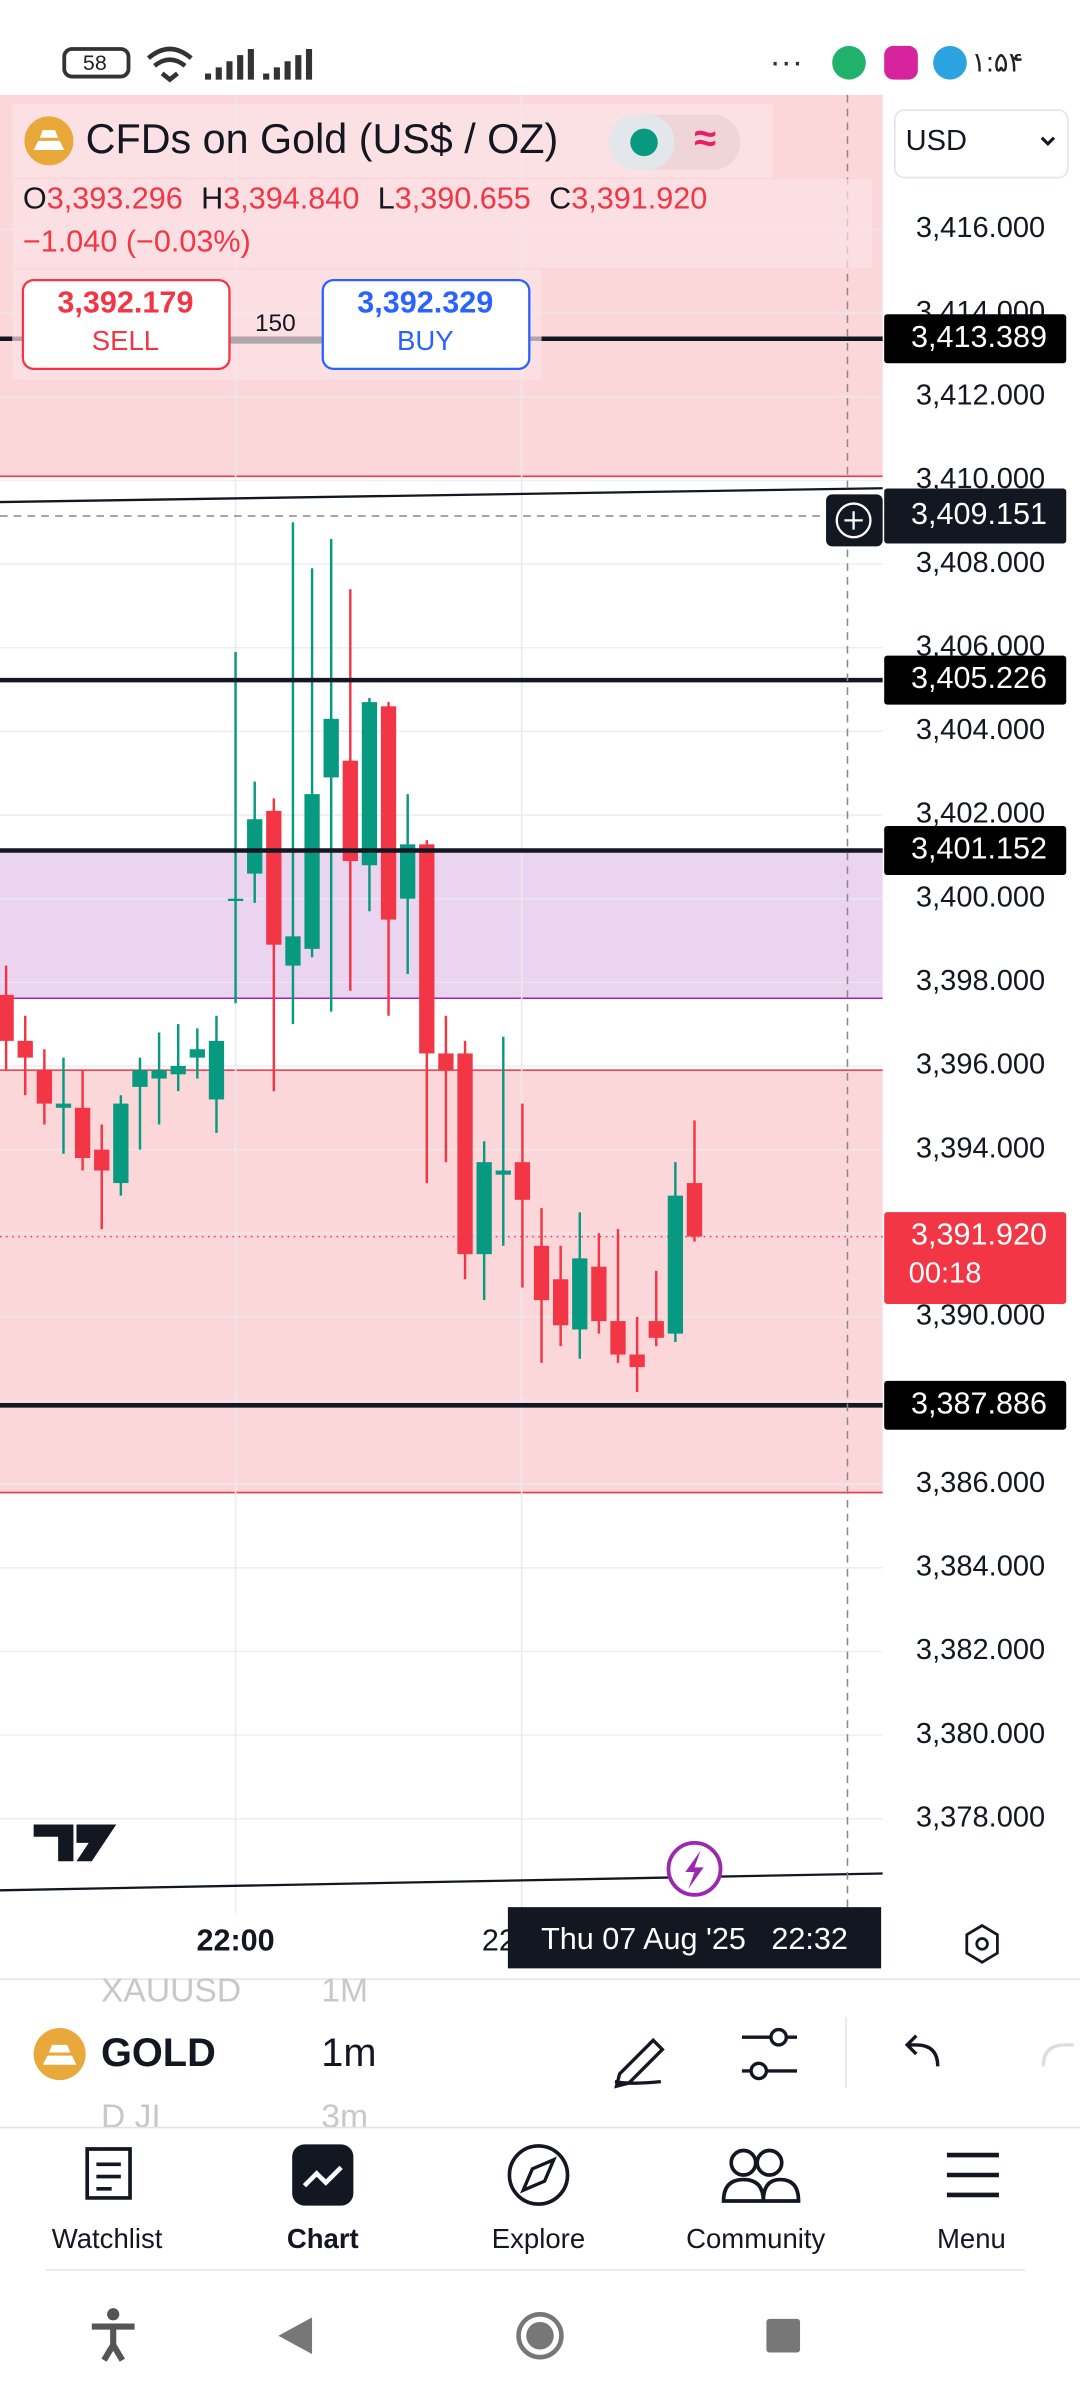 Image resolution: width=1080 pixels, height=2400 pixels. I want to click on y-tick-label: 3,396.000, so click(980, 1065).